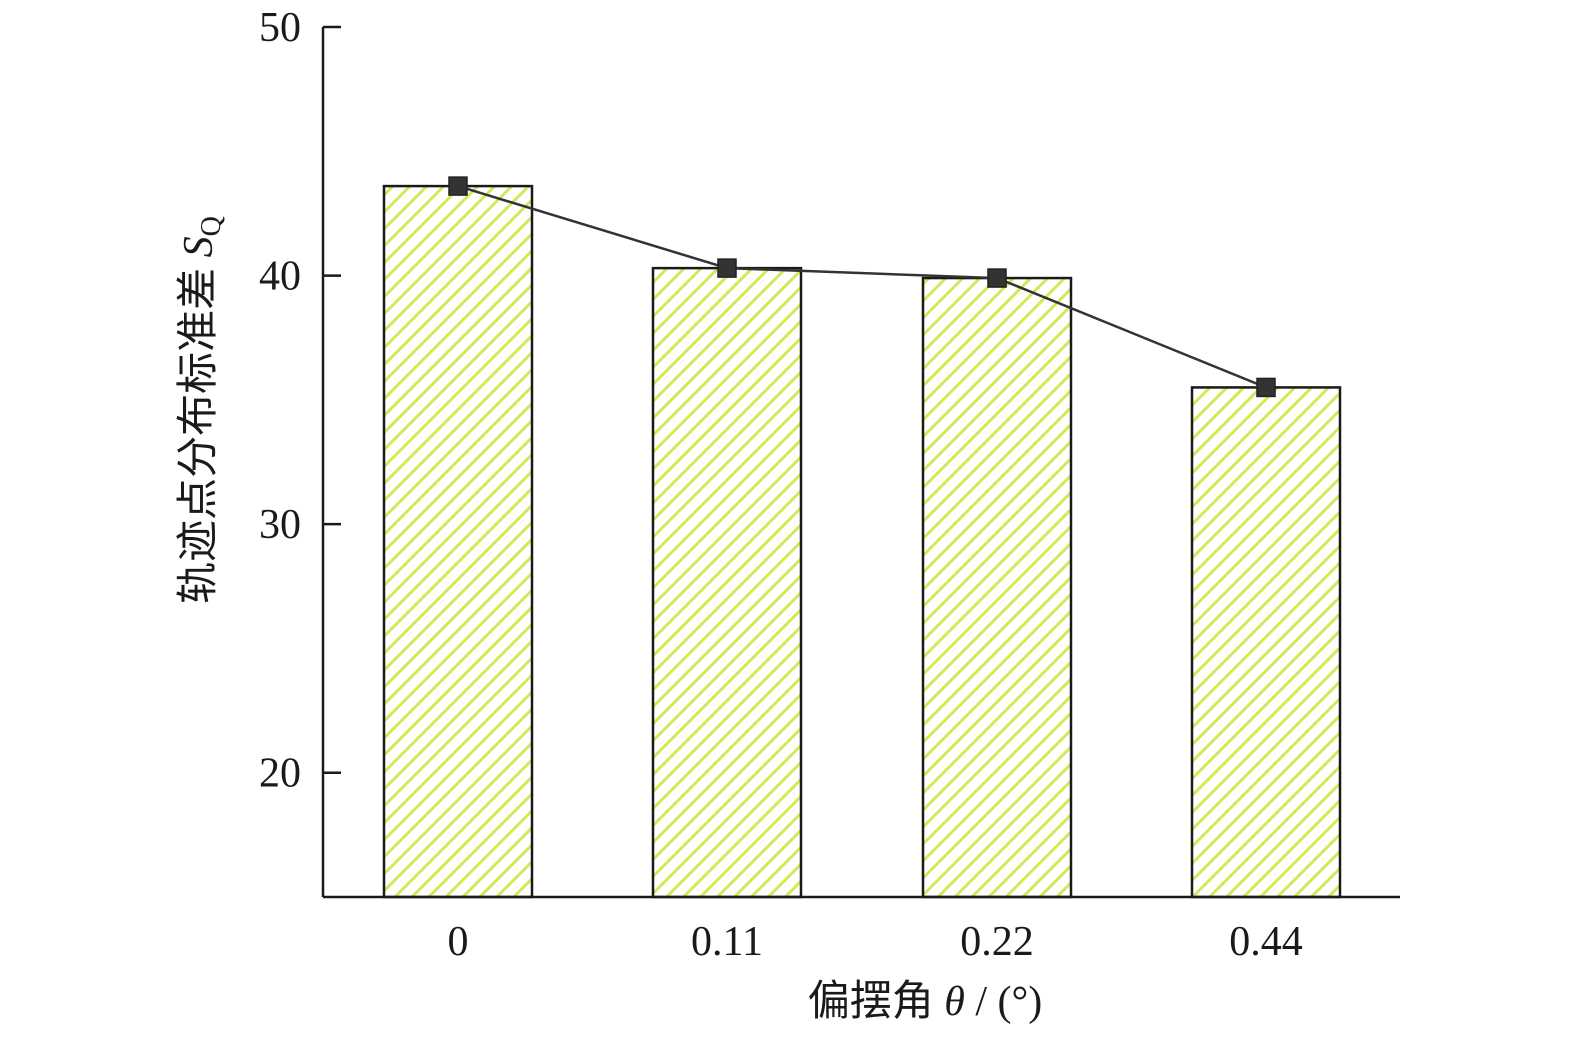 The width and height of the screenshot is (1575, 1042). What do you see at coordinates (280, 28) in the screenshot?
I see `y-tick-label-50: 50` at bounding box center [280, 28].